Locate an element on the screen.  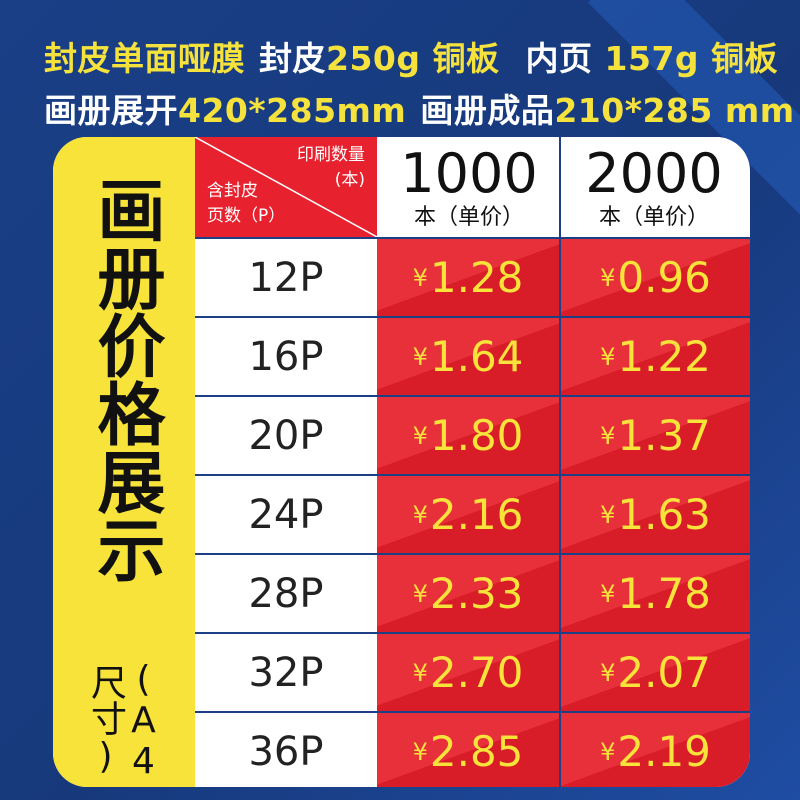
page-count-cell: 16P is located at coordinates (286, 356).